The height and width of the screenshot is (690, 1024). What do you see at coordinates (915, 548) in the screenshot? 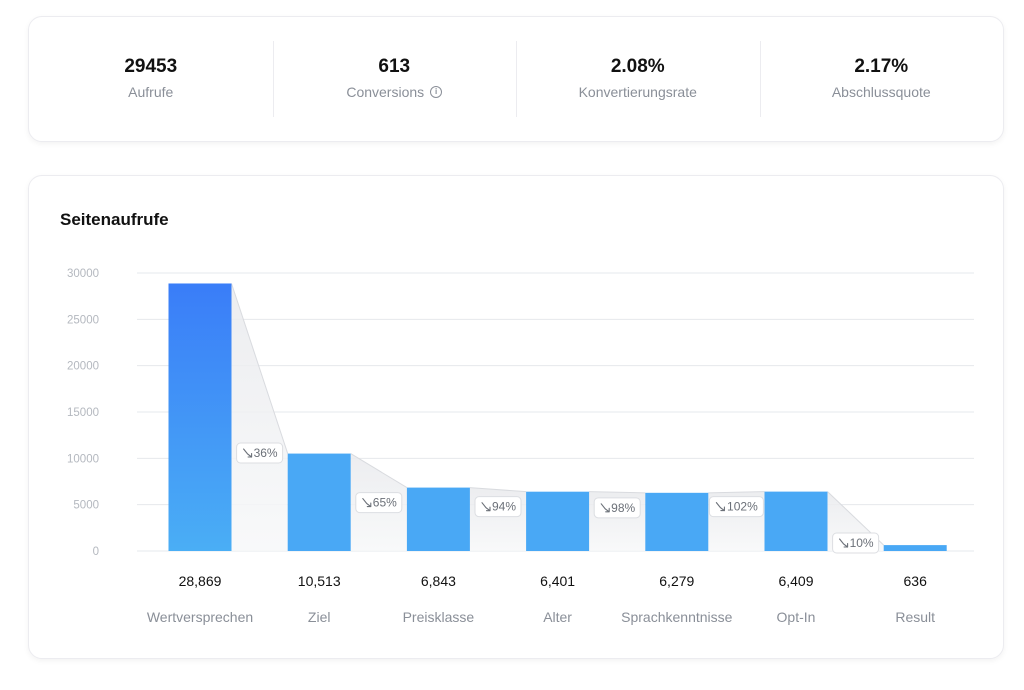
I see `bar-result` at bounding box center [915, 548].